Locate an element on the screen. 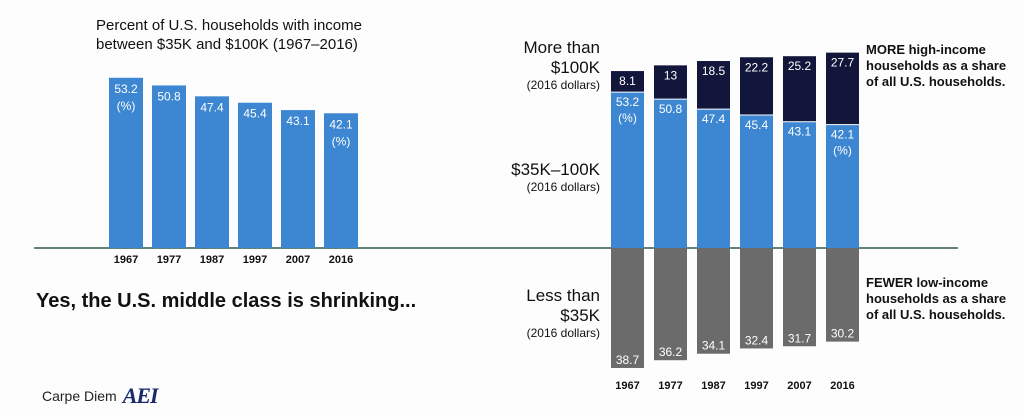 The height and width of the screenshot is (417, 1024). note-fewer-line3: of all U.S. households. is located at coordinates (936, 314).